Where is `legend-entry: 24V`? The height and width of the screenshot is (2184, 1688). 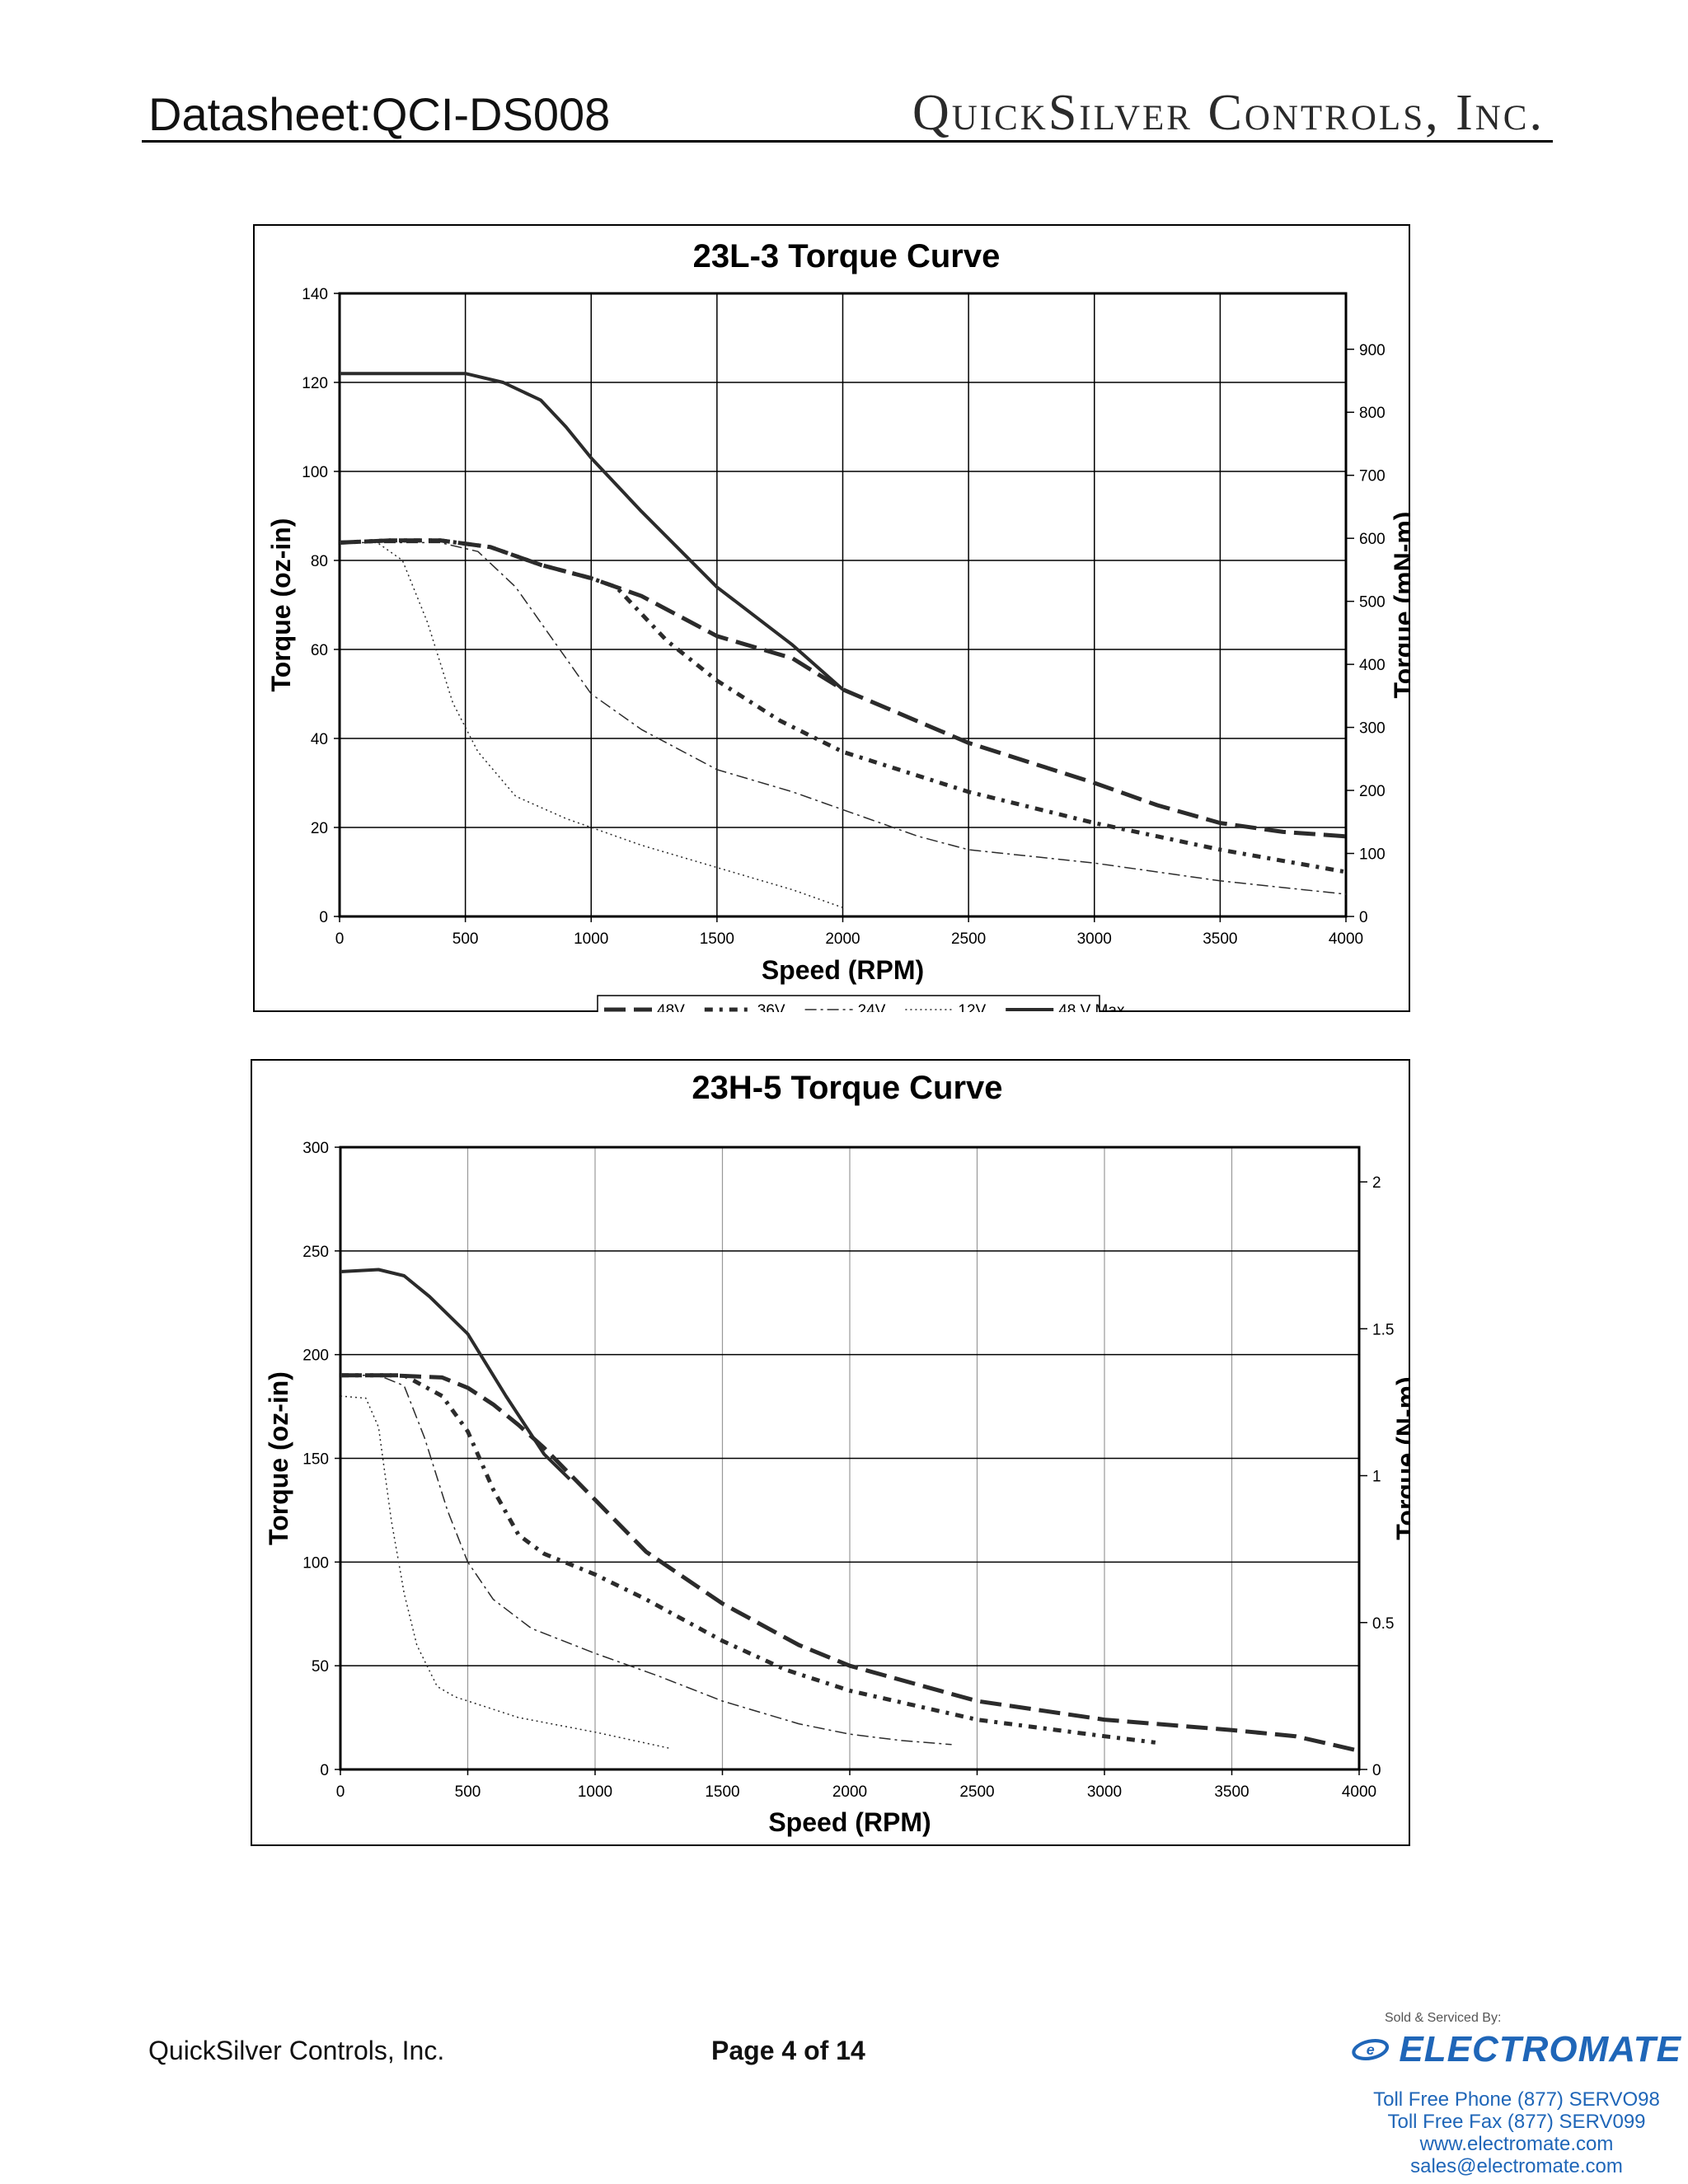
legend-entry: 24V is located at coordinates (872, 1007).